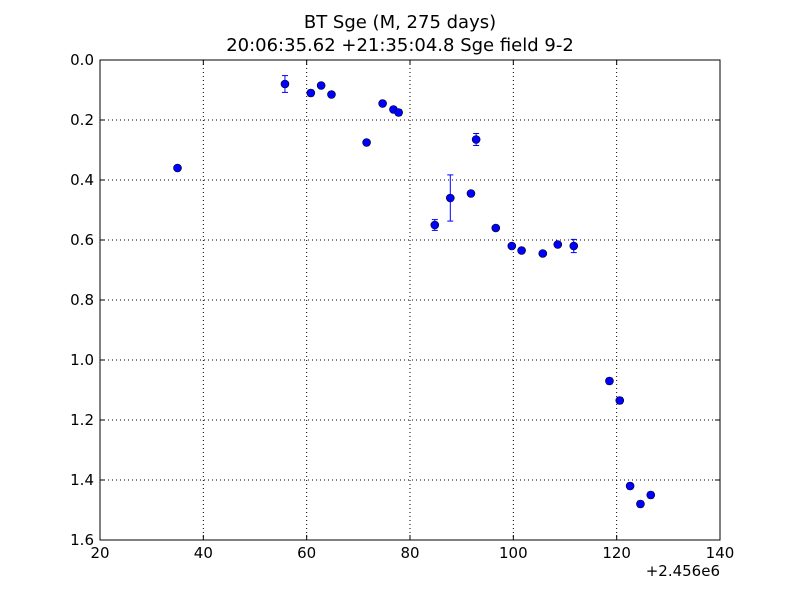  Describe the element at coordinates (82, 480) in the screenshot. I see `y-tick-label: 1.4` at that location.